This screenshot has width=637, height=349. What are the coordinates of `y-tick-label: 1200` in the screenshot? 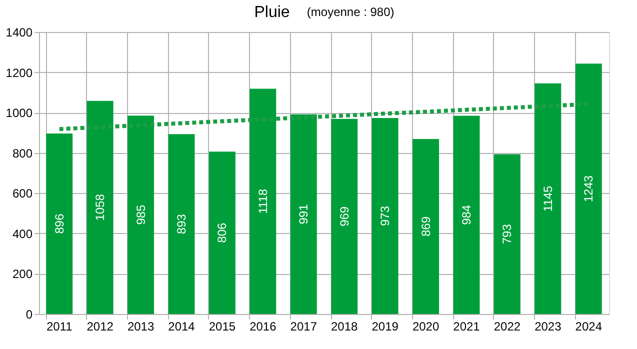 It's located at (19, 73).